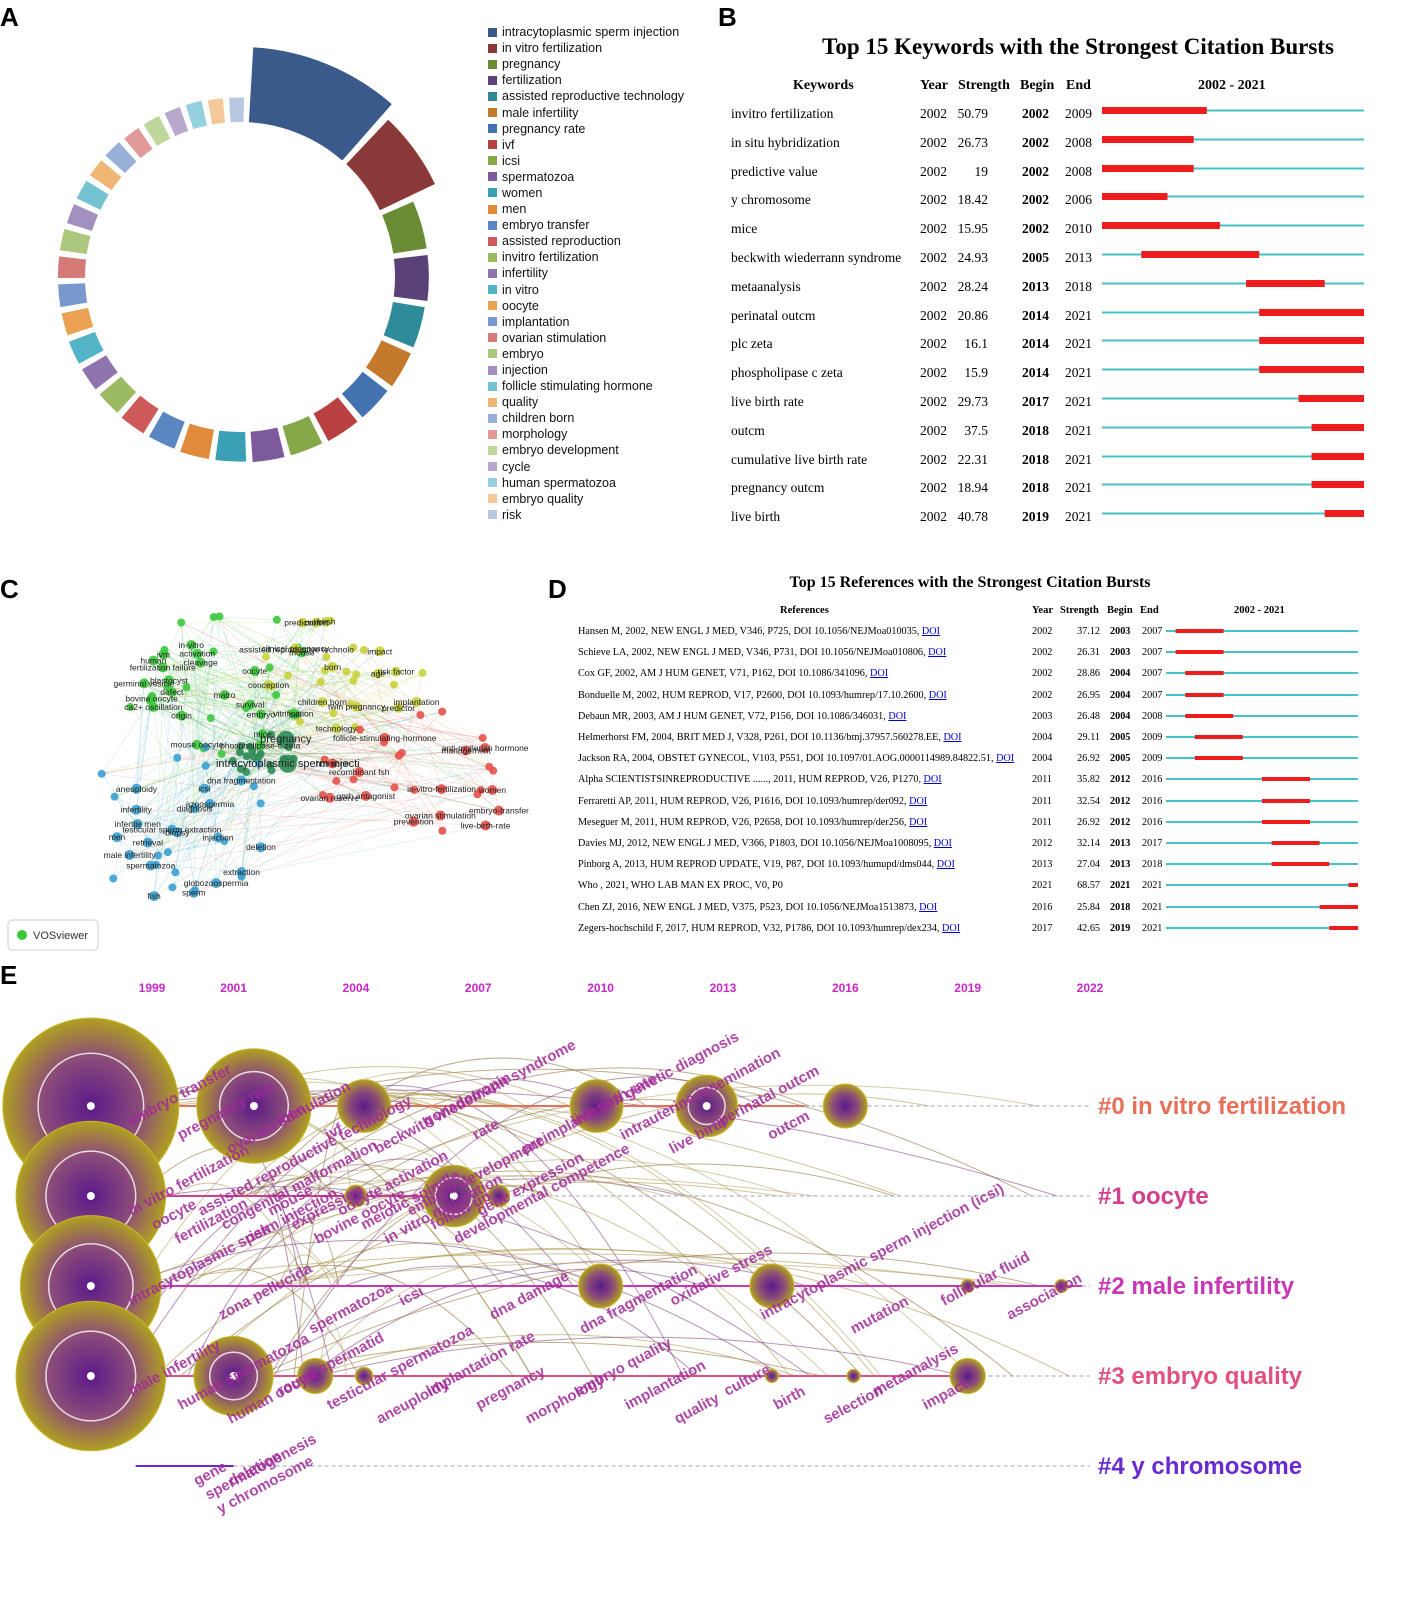 This screenshot has height=1607, width=1418. What do you see at coordinates (608, 32) in the screenshot?
I see `legend-item: intracytoplasmic sperm injection` at bounding box center [608, 32].